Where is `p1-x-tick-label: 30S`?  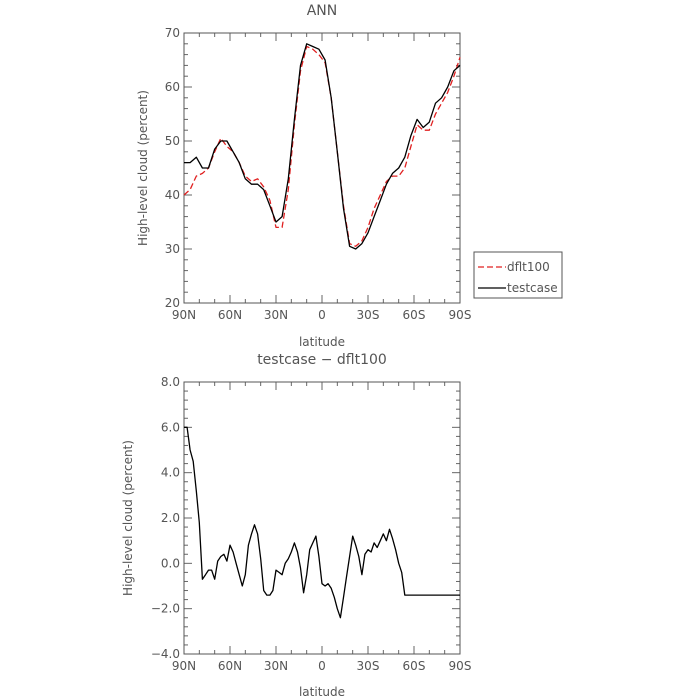 p1-x-tick-label: 30S is located at coordinates (368, 315).